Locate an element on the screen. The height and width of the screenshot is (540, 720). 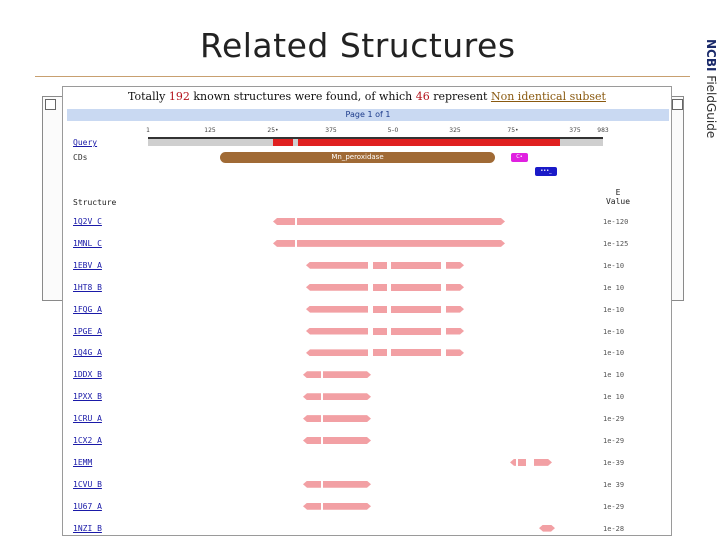
query-label: Query is located at coordinates (85, 142).